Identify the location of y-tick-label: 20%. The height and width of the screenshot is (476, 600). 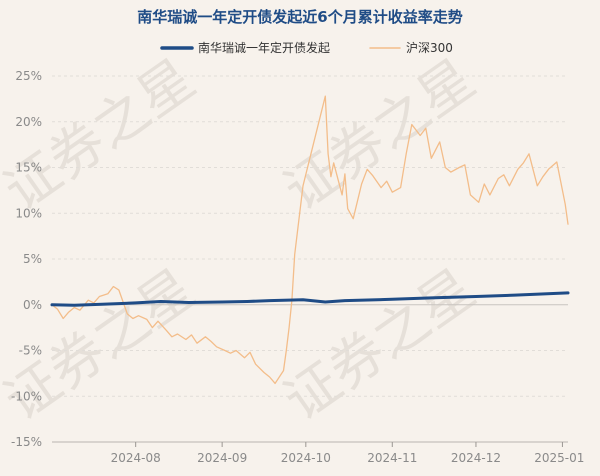
(28, 122).